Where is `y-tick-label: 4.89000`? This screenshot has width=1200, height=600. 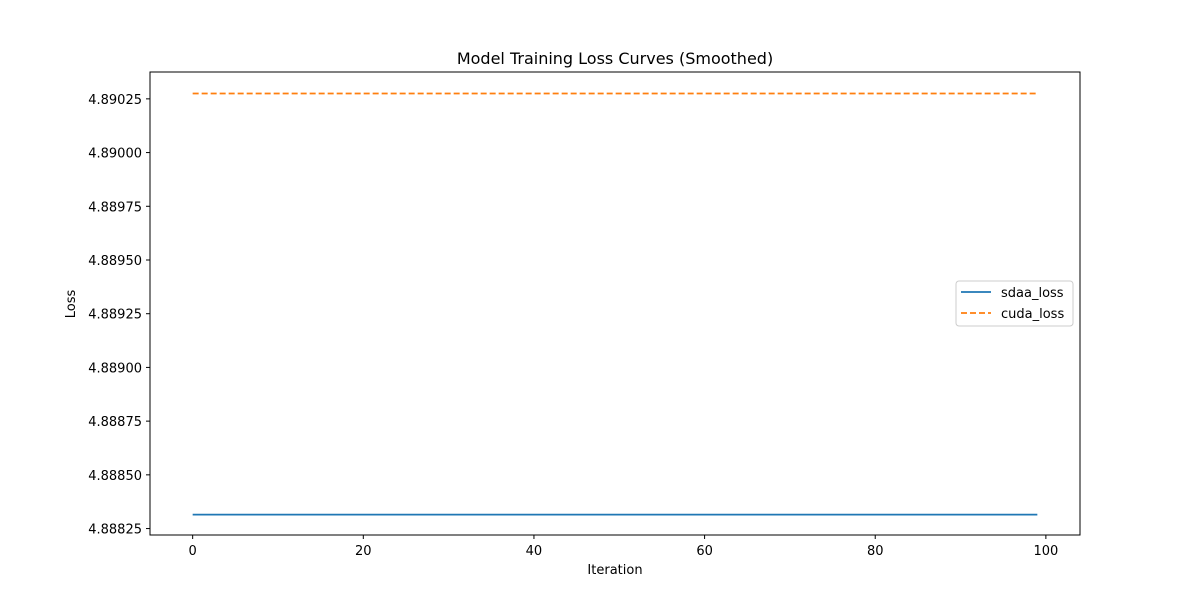
y-tick-label: 4.89000 is located at coordinates (115, 154).